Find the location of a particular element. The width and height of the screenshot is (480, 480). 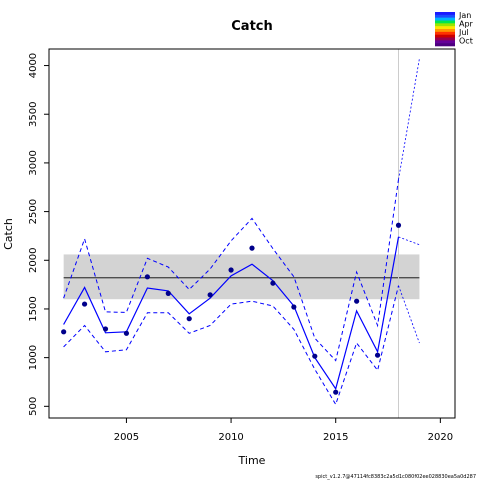

x-axis: 2005 2010 2015 2020 is located at coordinates (283, 430).